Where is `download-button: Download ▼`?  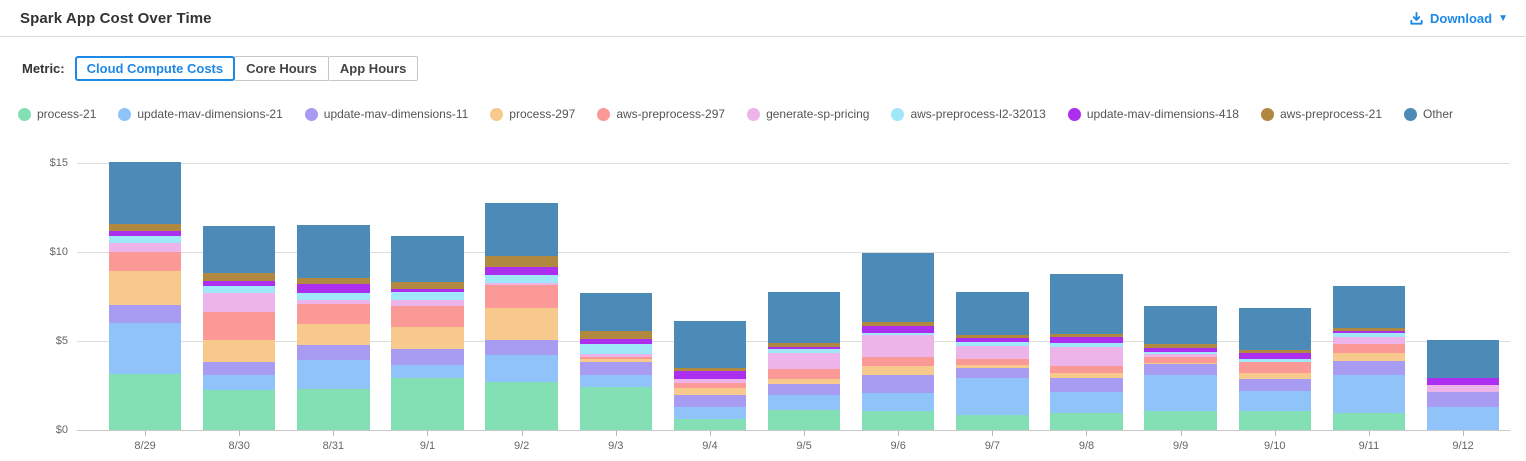 download-button: Download ▼ is located at coordinates (1458, 18).